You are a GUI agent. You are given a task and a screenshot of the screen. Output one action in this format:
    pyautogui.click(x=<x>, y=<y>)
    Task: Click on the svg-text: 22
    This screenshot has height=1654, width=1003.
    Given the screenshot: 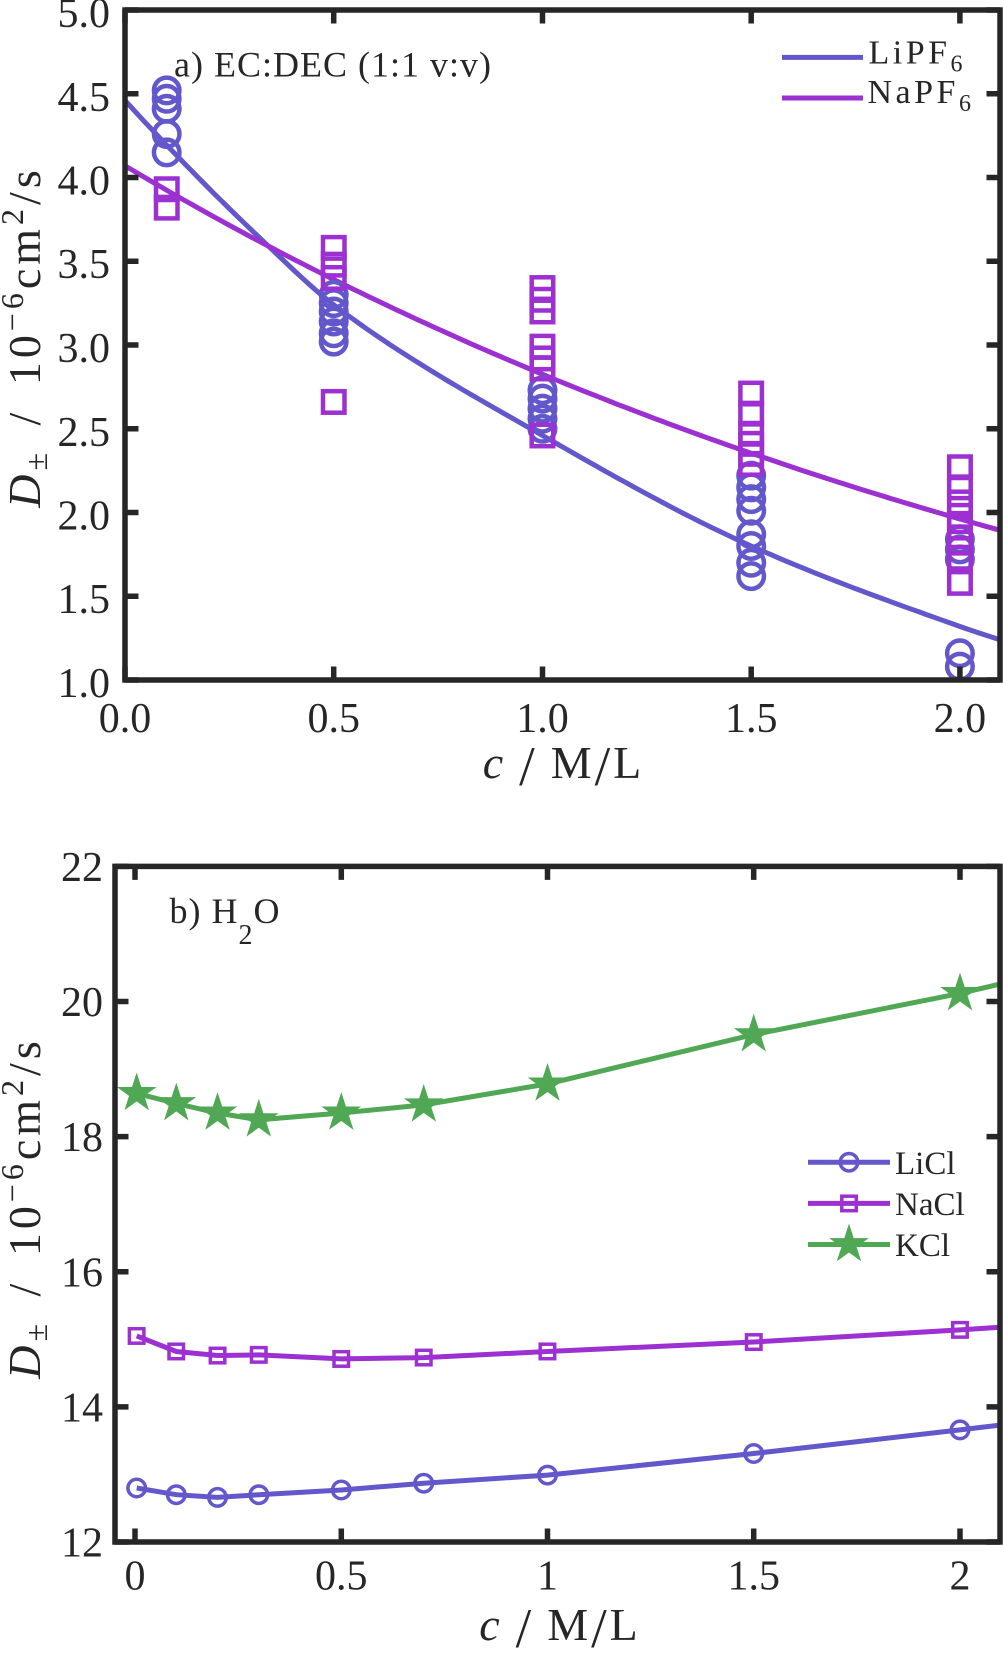 What is the action you would take?
    pyautogui.click(x=82, y=868)
    